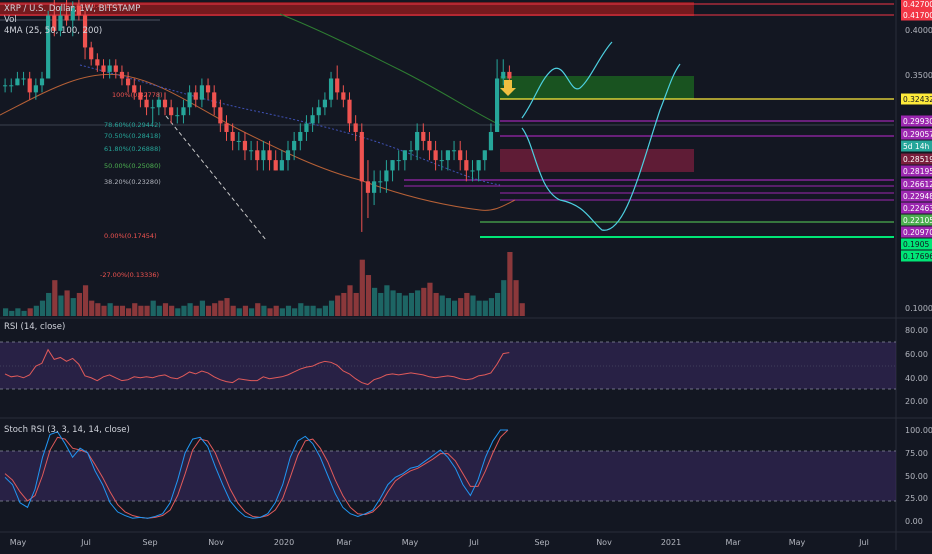 The width and height of the screenshot is (932, 554). Describe the element at coordinates (917, 196) in the screenshot. I see `price-tag-label: 0.22948` at that location.